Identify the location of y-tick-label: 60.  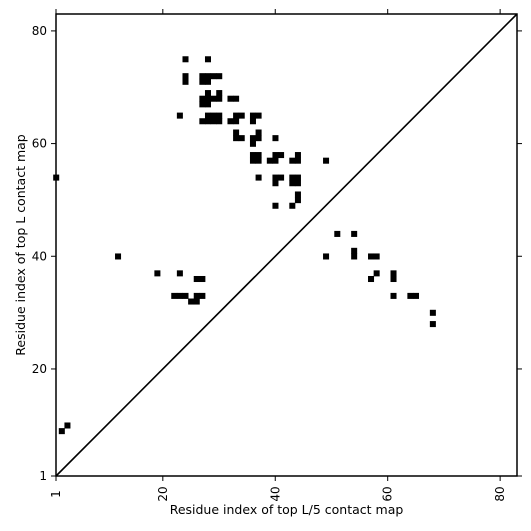
(39, 144).